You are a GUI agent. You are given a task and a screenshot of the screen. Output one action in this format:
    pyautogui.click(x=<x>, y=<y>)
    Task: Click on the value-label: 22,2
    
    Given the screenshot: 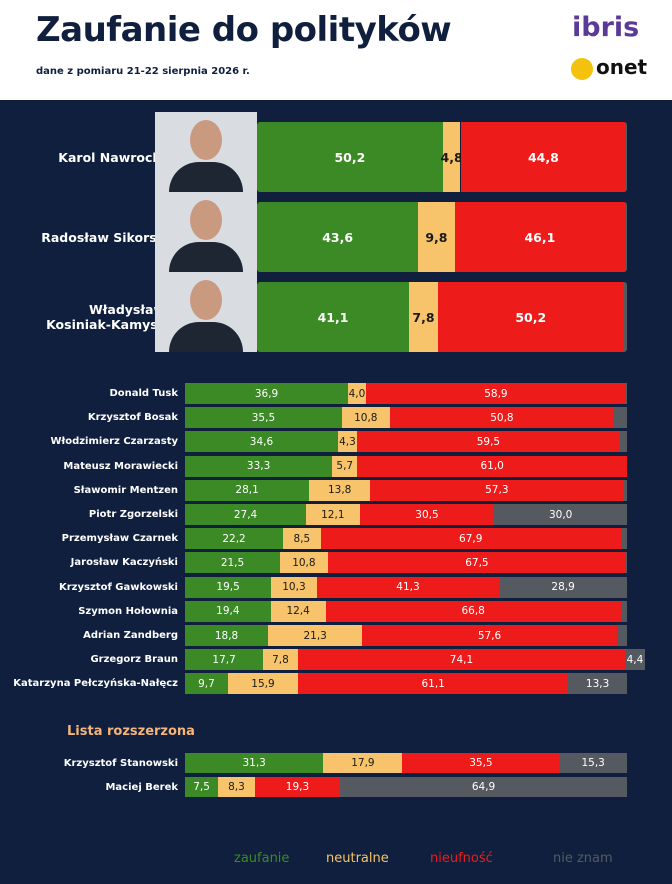 What is the action you would take?
    pyautogui.click(x=234, y=538)
    